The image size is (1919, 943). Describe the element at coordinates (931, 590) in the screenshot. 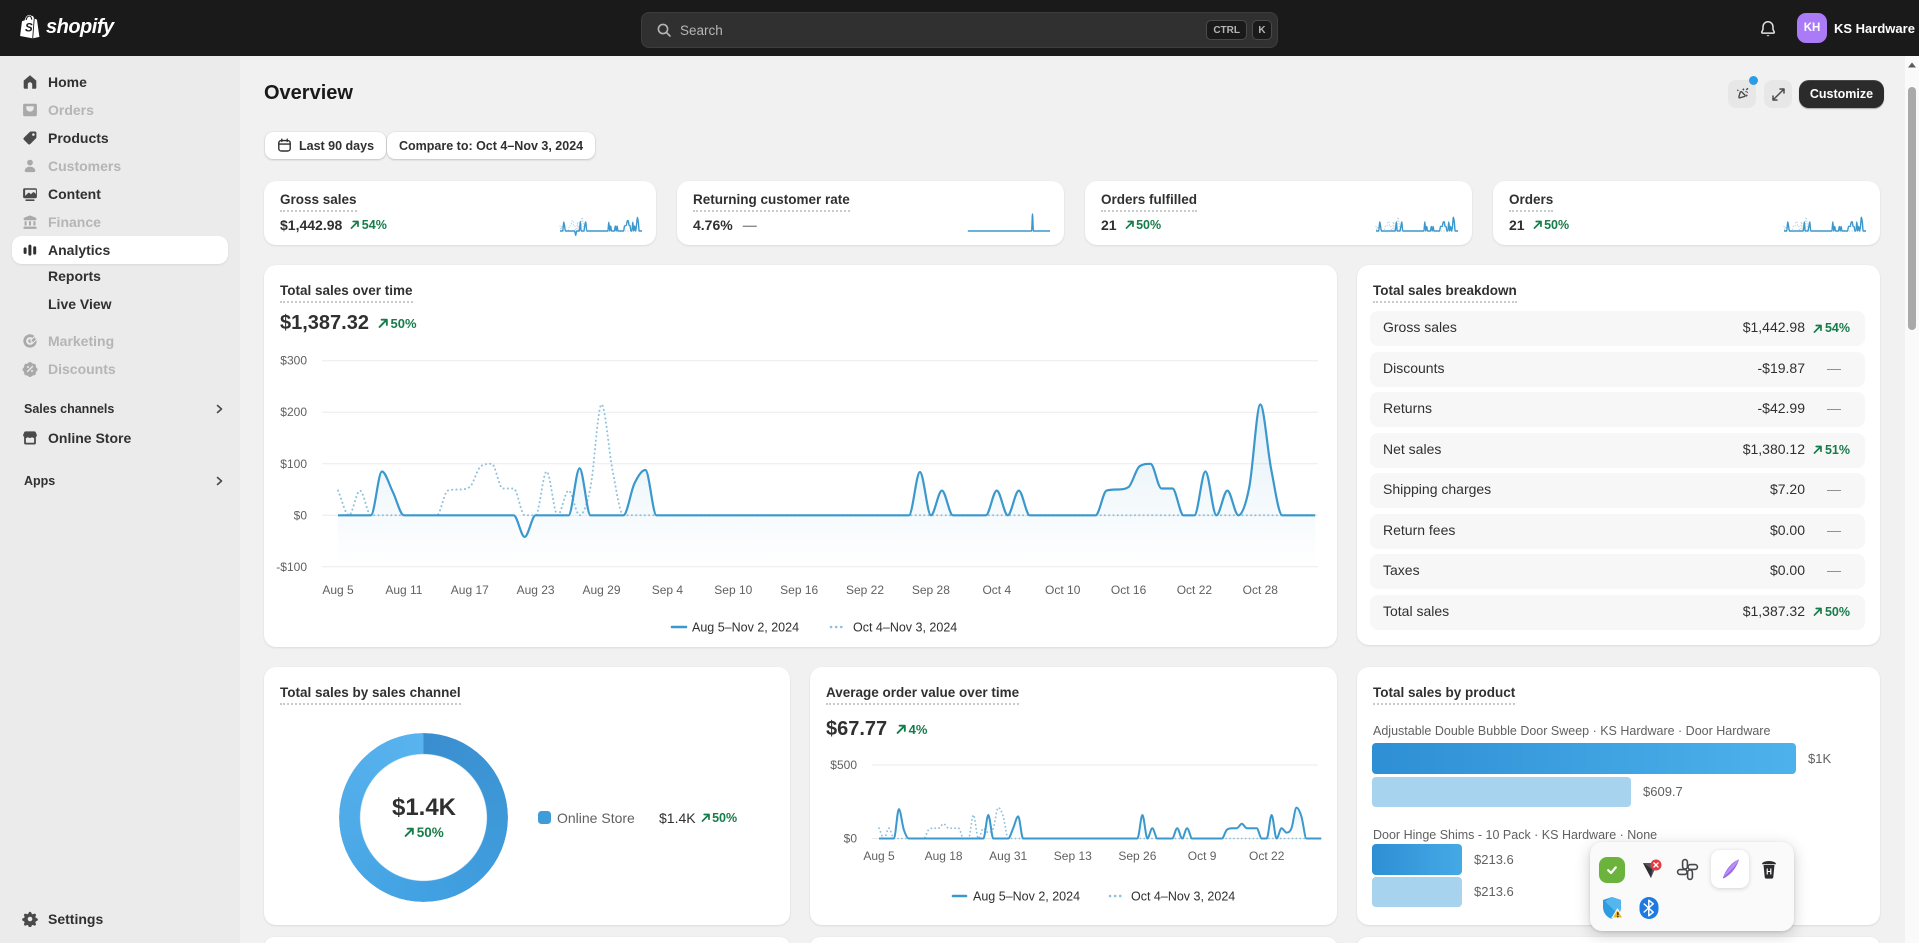

I see `svg-text: Sep 28` at that location.